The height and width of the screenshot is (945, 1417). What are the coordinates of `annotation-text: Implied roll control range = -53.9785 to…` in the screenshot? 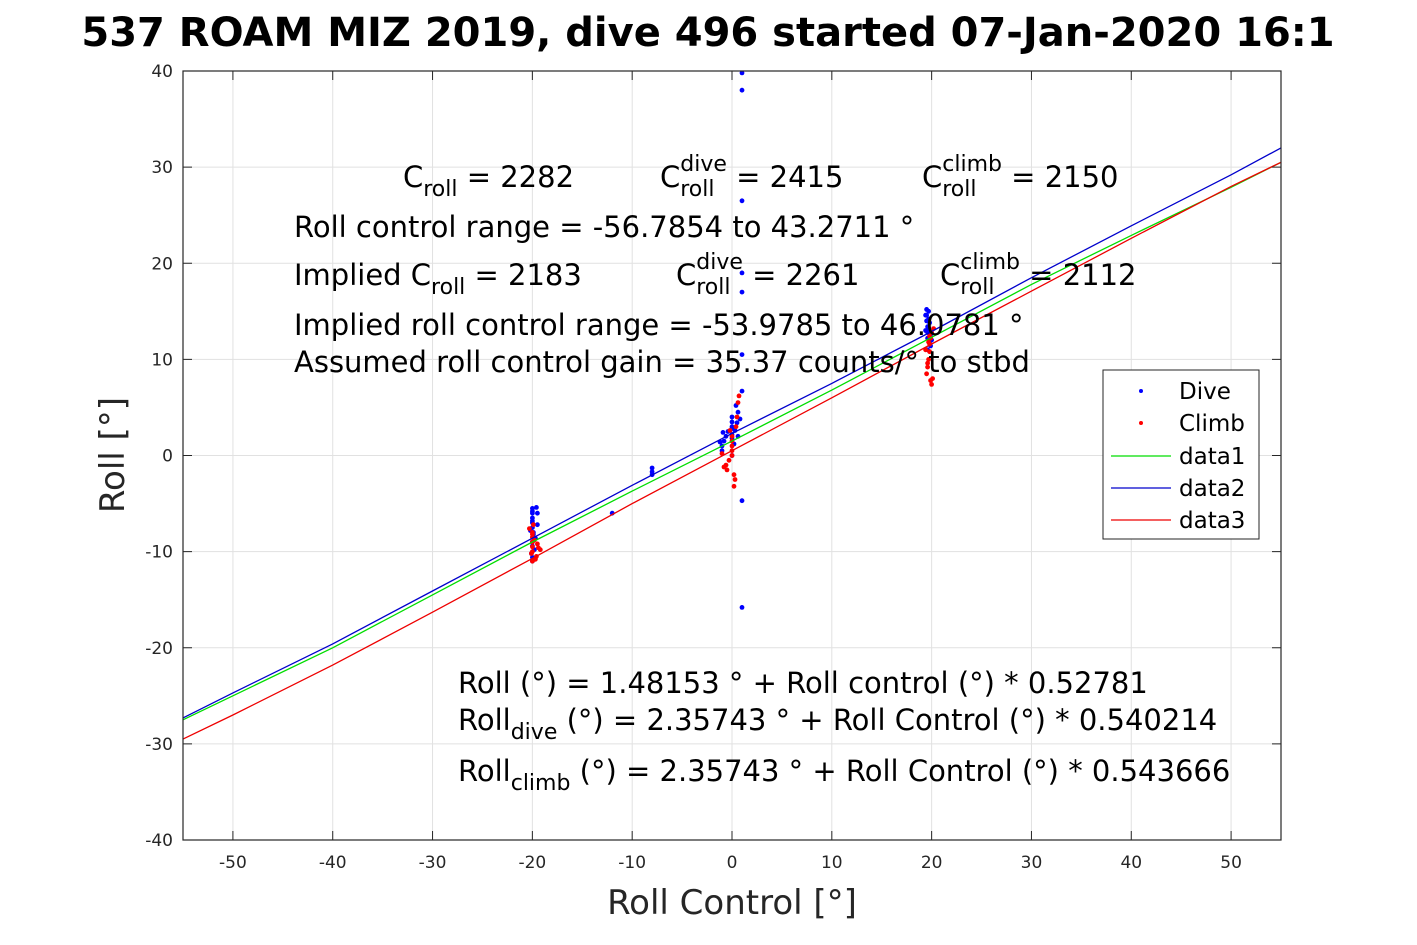 It's located at (659, 325).